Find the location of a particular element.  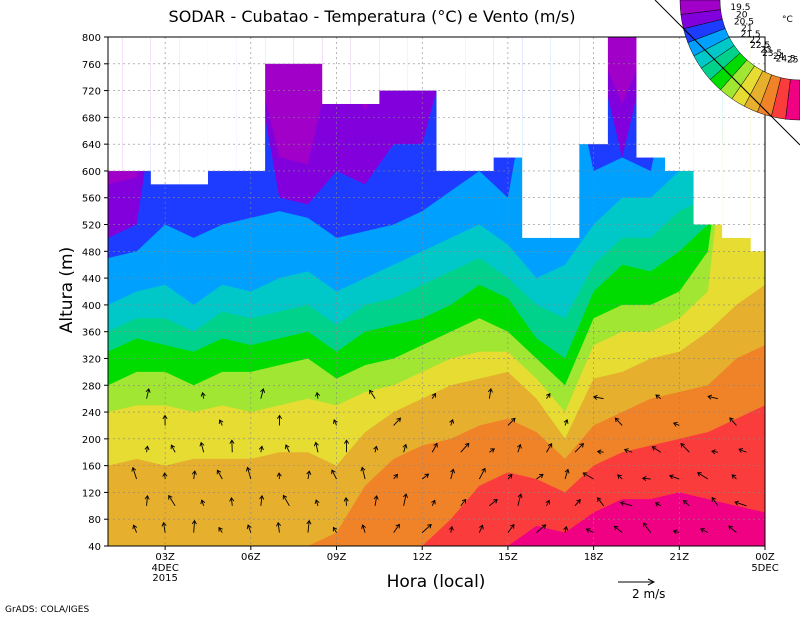

y-tick-label: 600 is located at coordinates (91, 172).